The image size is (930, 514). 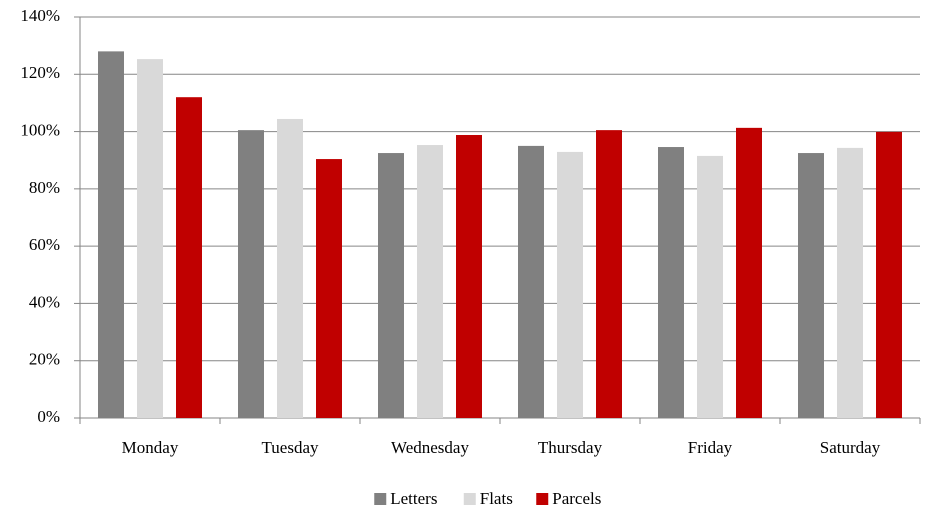 I want to click on y-tick-label: 20%, so click(x=44, y=359).